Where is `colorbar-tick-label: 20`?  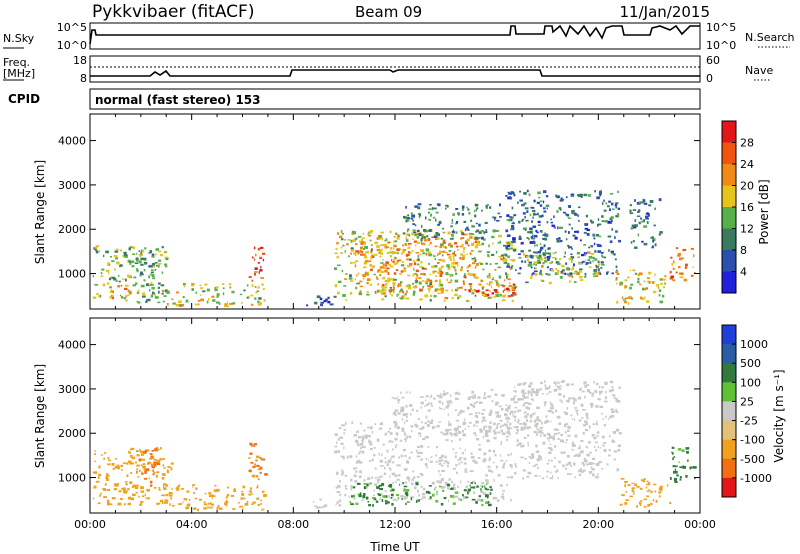 colorbar-tick-label: 20 is located at coordinates (747, 186).